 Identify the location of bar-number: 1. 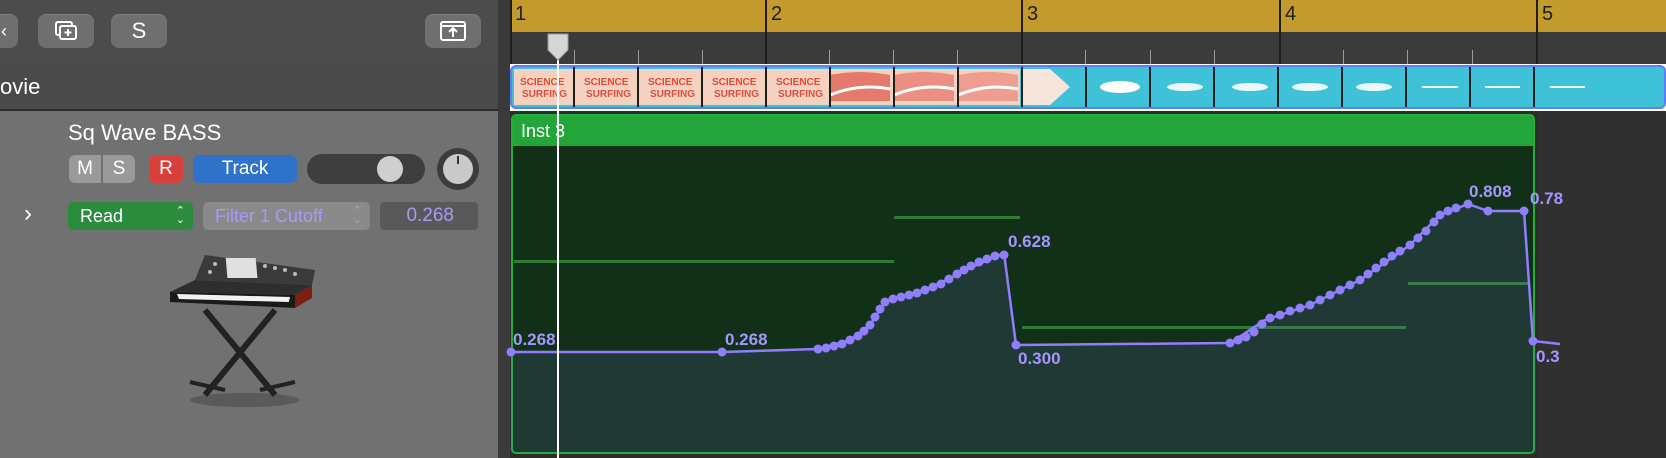
(521, 14).